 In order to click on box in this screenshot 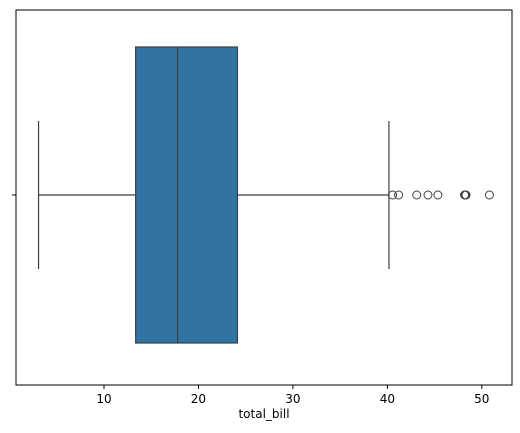, I will do `click(187, 195)`.